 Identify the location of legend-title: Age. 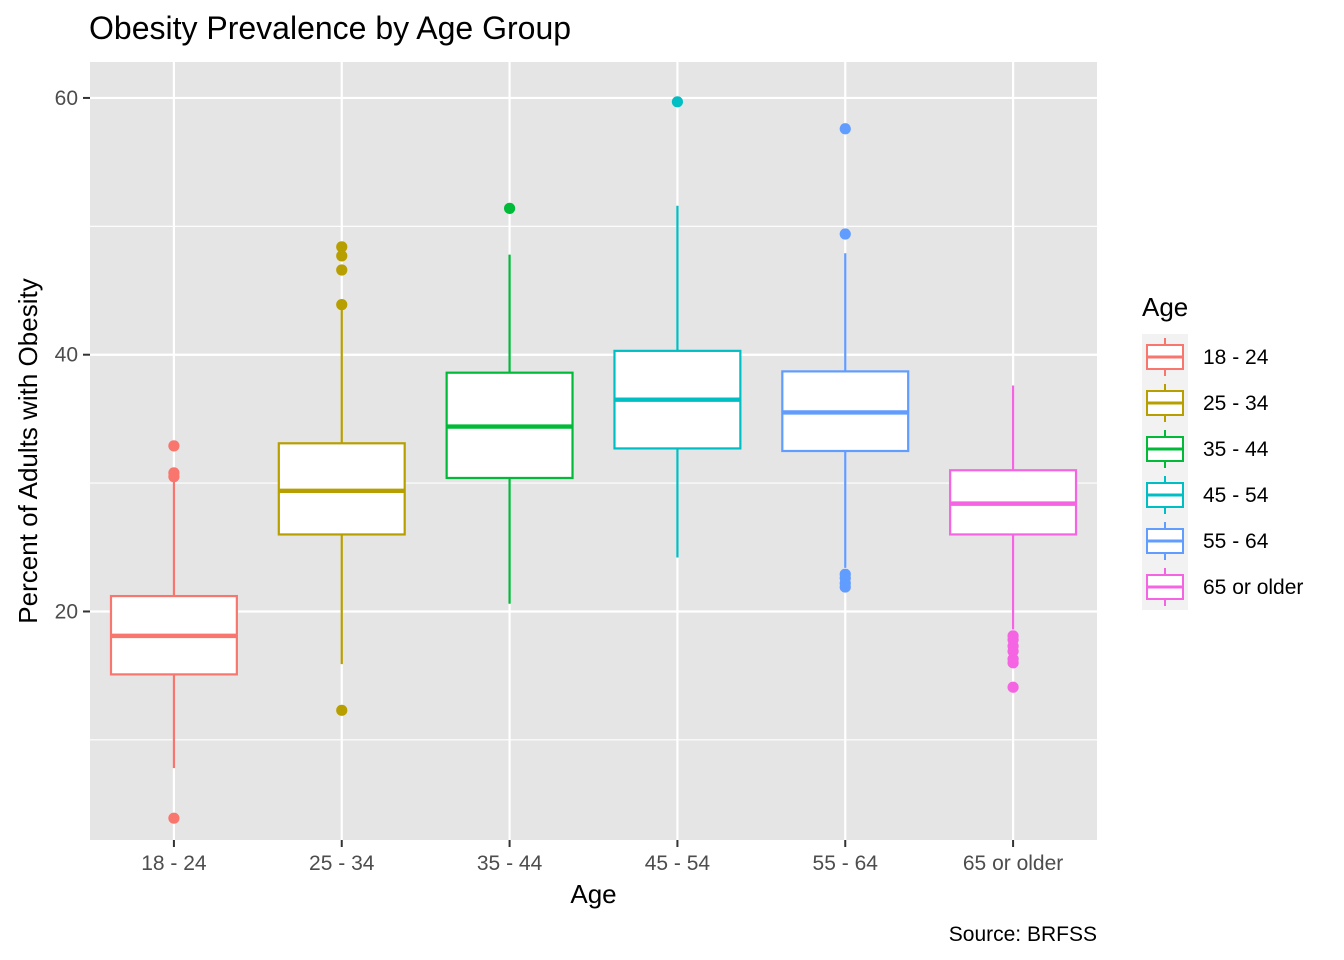
(1165, 307).